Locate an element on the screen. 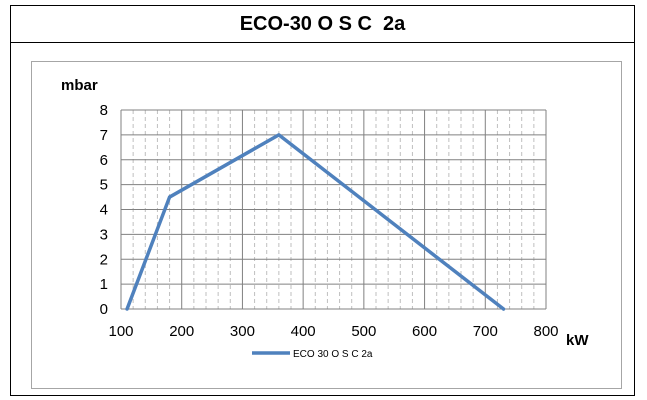 The height and width of the screenshot is (400, 647). y-tick-label: 1 is located at coordinates (104, 284).